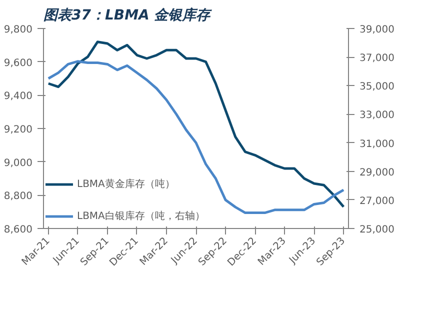 The image size is (444, 333). What do you see at coordinates (377, 116) in the screenshot?
I see `y2-tick-label: 33,000` at bounding box center [377, 116].